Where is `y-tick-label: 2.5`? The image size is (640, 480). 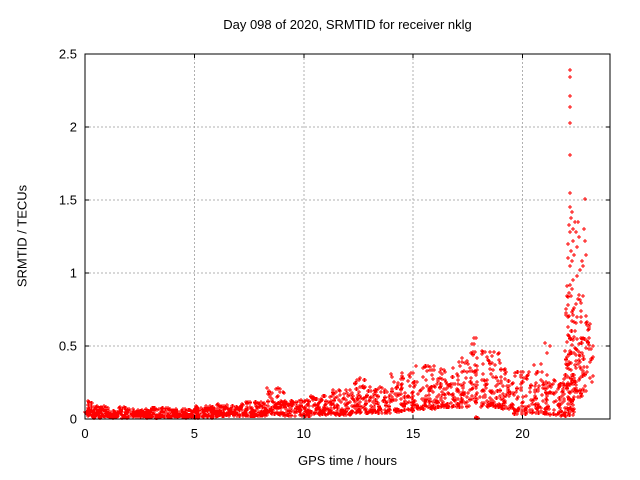
y-tick-label: 2.5 is located at coordinates (68, 54).